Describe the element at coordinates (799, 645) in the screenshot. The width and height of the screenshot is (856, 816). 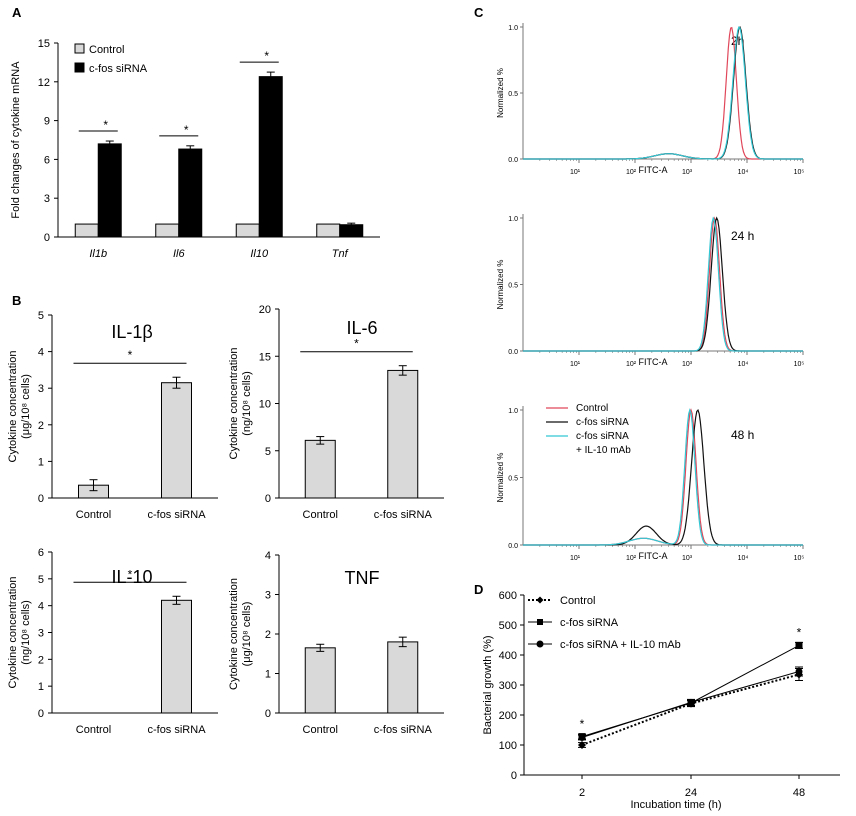
I see `d-marker-square` at that location.